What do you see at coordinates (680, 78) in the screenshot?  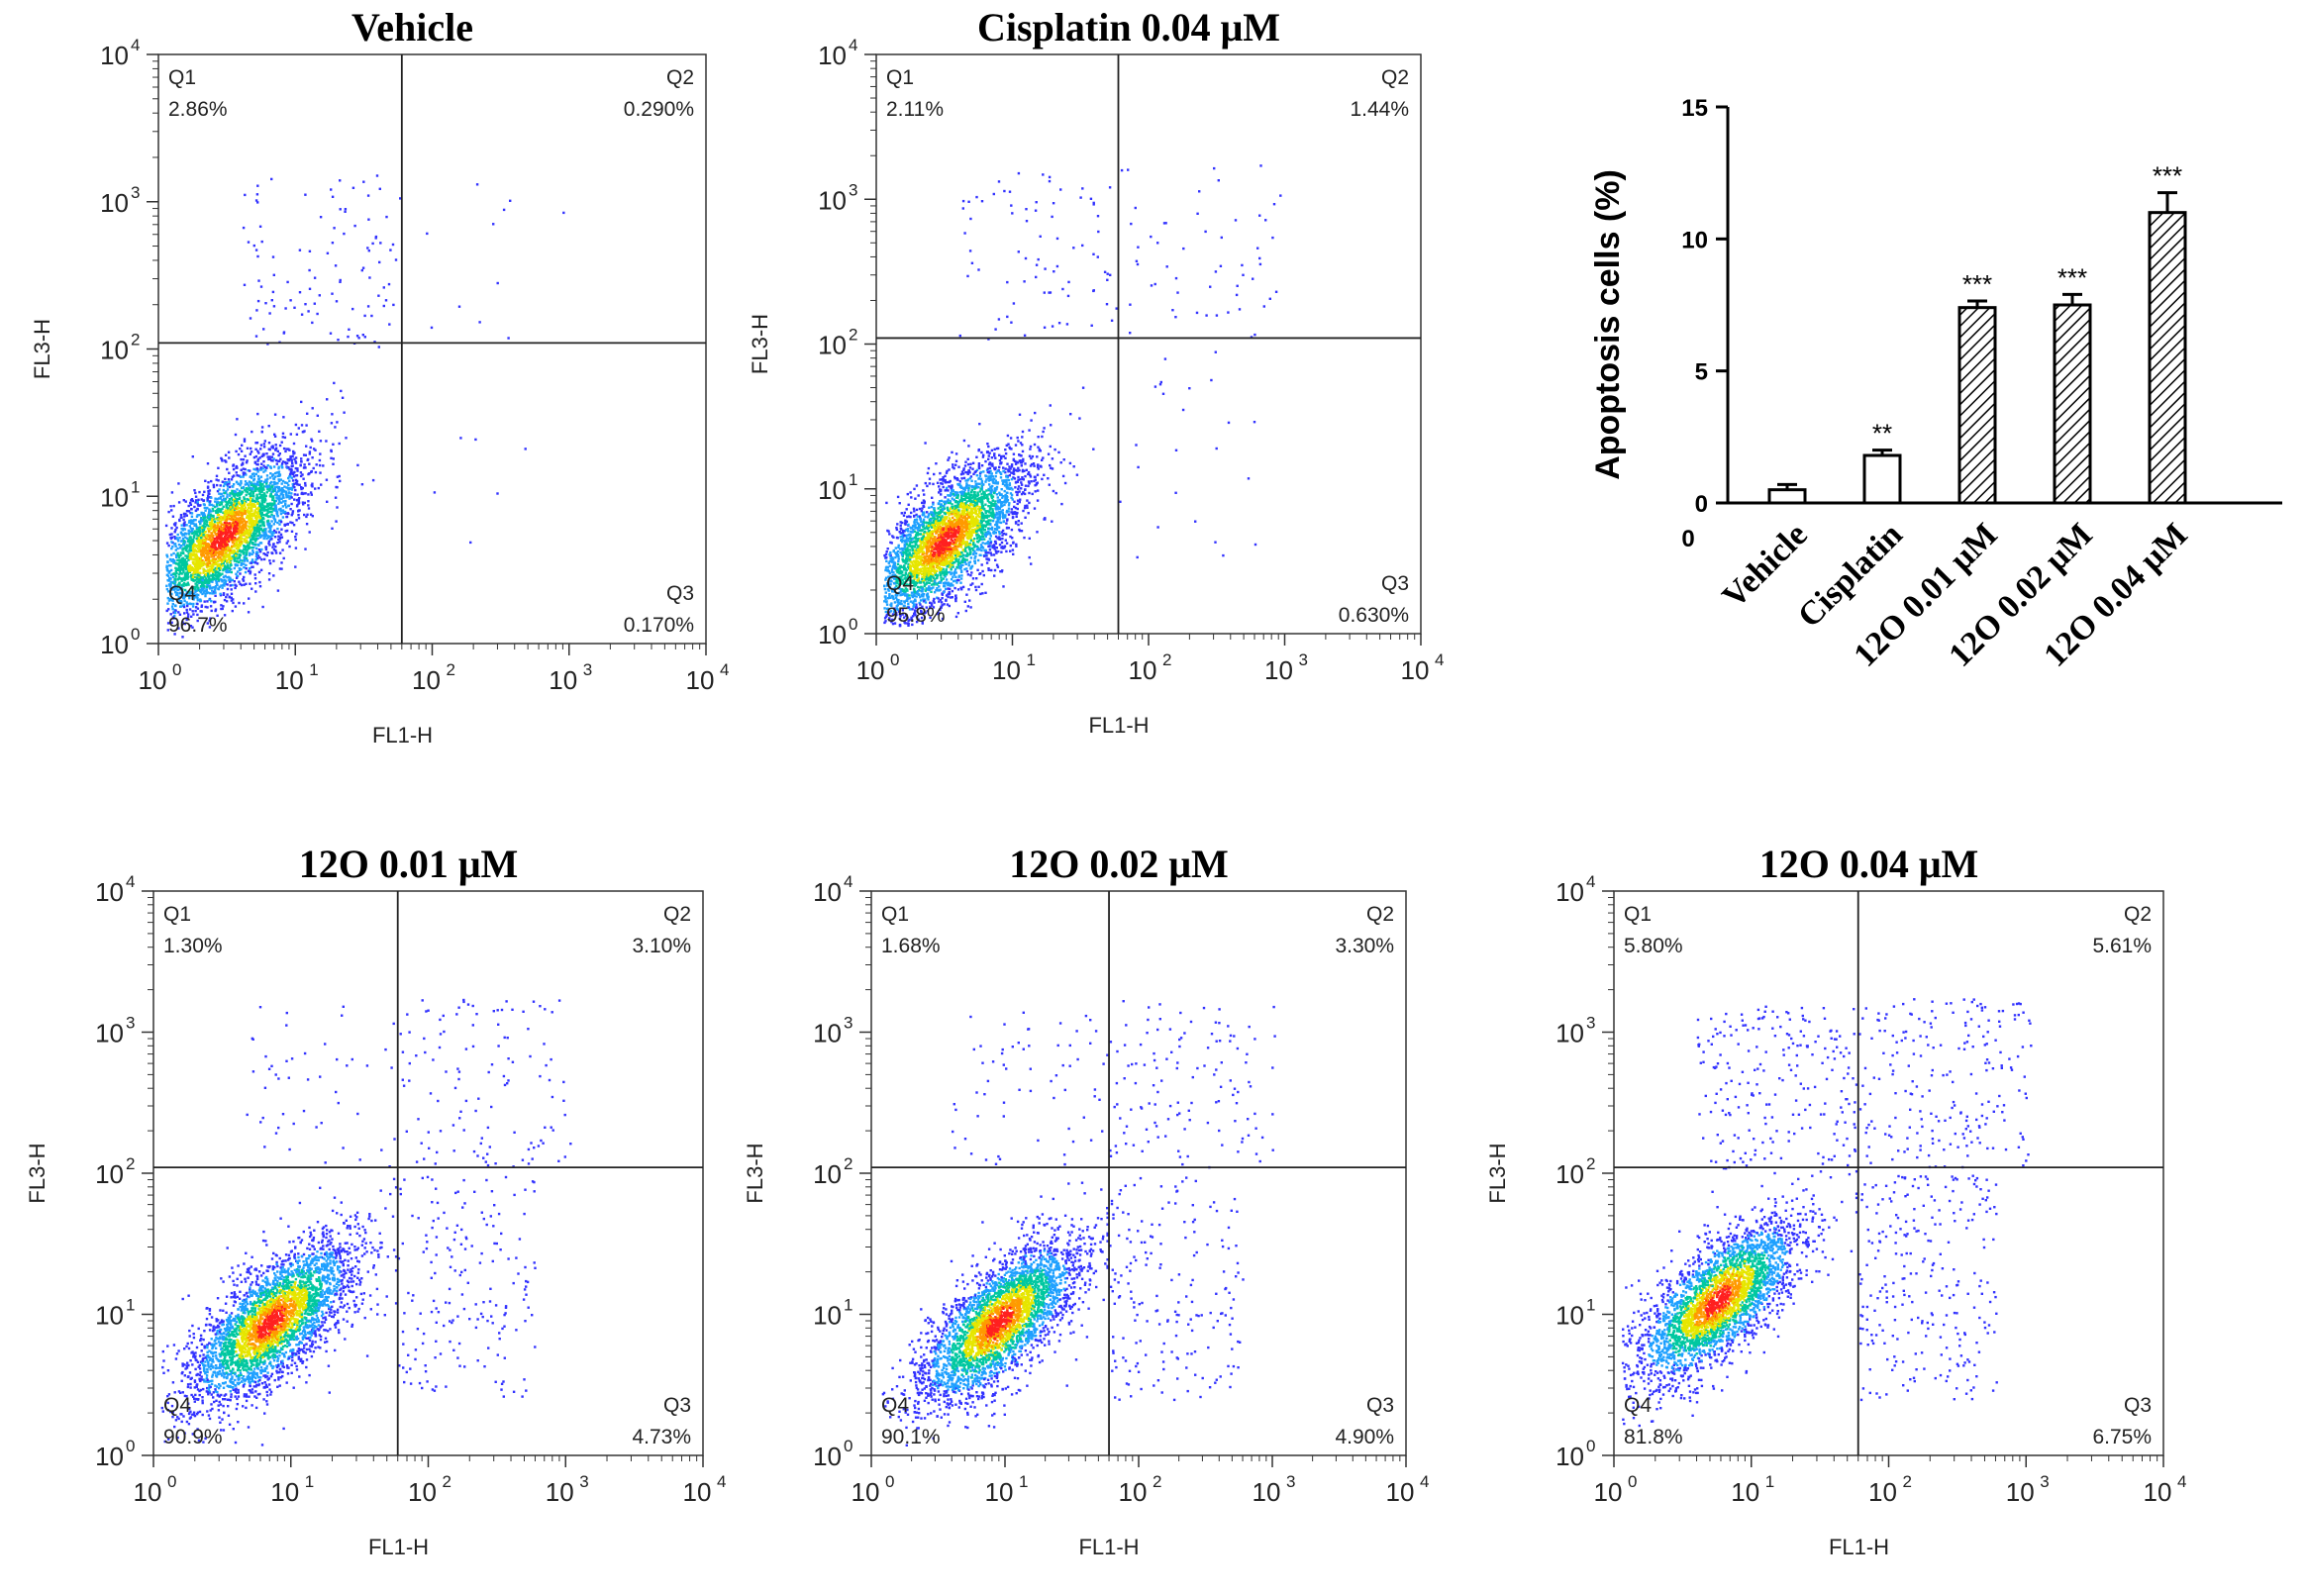 I see `quadrant-q2-name: Q2` at bounding box center [680, 78].